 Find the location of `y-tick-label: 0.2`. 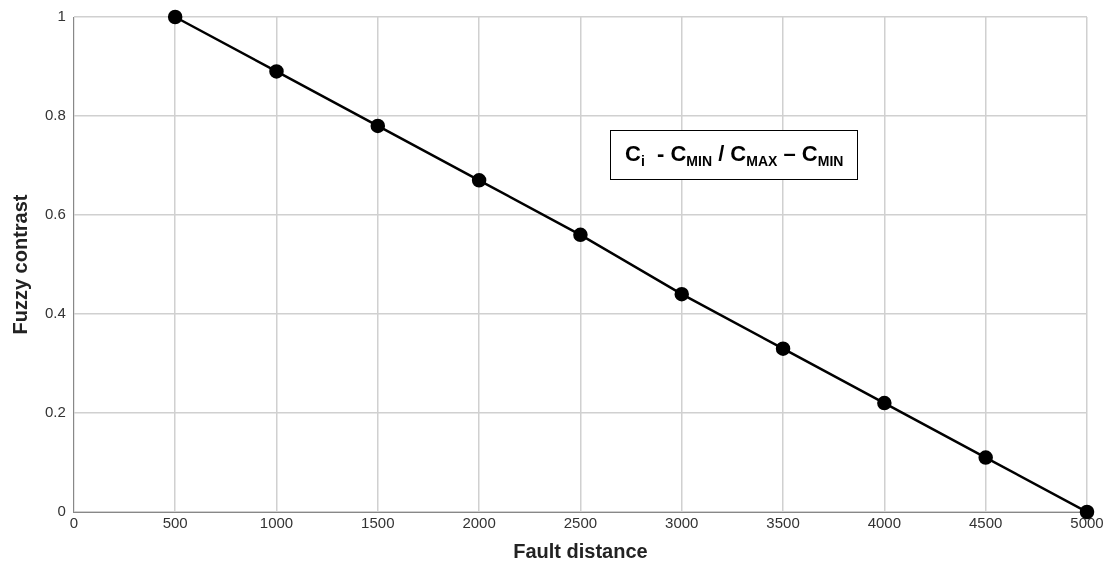

y-tick-label: 0.2 is located at coordinates (55, 412).